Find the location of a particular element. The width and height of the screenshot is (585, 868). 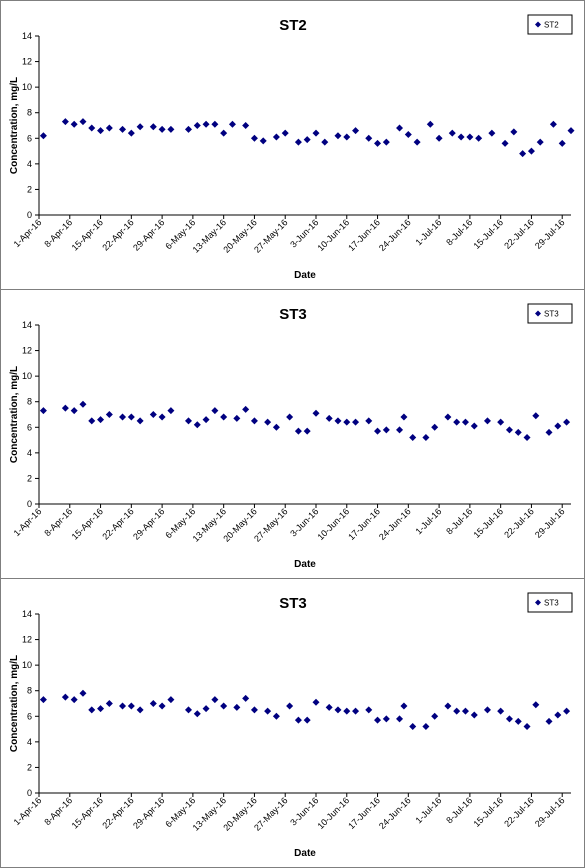

x-tick-label: 1-Jul-16 is located at coordinates (428, 232).